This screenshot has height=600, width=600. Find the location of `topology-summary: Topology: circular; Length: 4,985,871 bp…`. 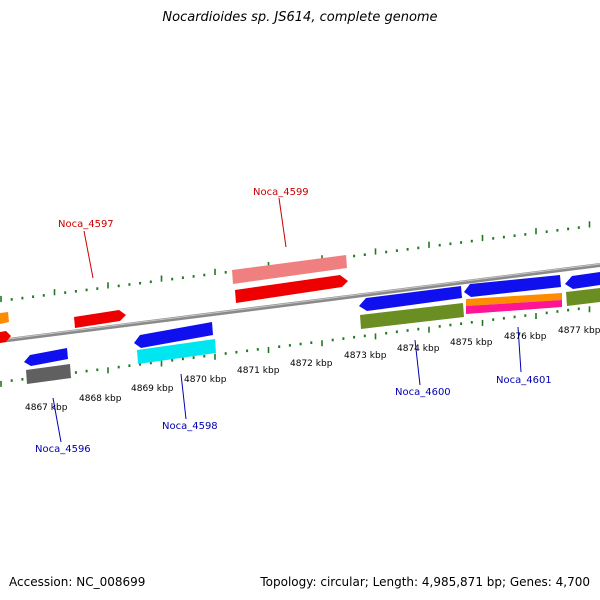

topology-summary: Topology: circular; Length: 4,985,871 bp… is located at coordinates (425, 582).